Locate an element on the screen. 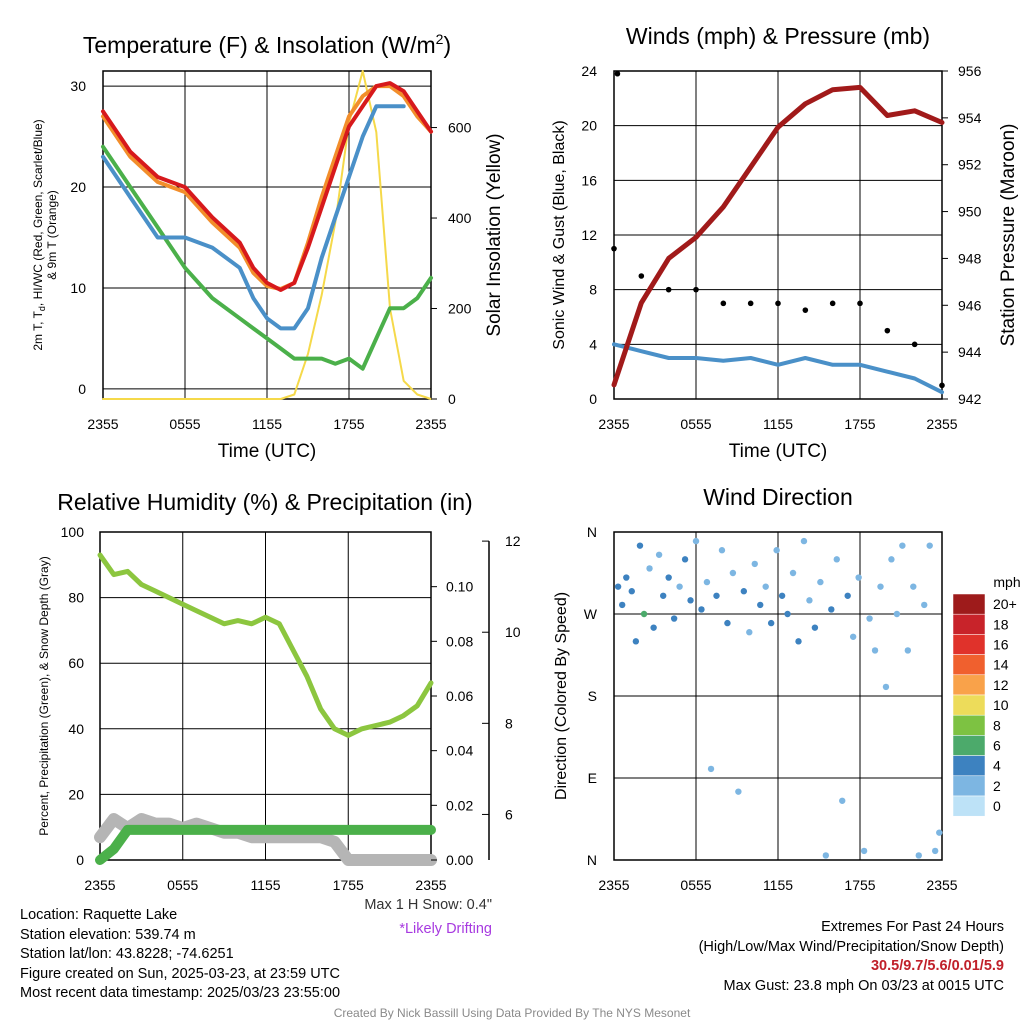  svg-text: & 9m T (Orange) is located at coordinates (52, 235).